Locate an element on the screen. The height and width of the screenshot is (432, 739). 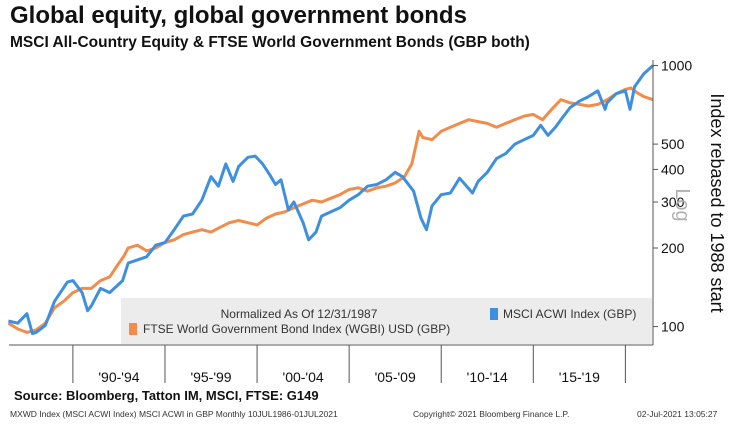
legend-label-equity: MSCI ACWI Index (GBP) is located at coordinates (569, 314).